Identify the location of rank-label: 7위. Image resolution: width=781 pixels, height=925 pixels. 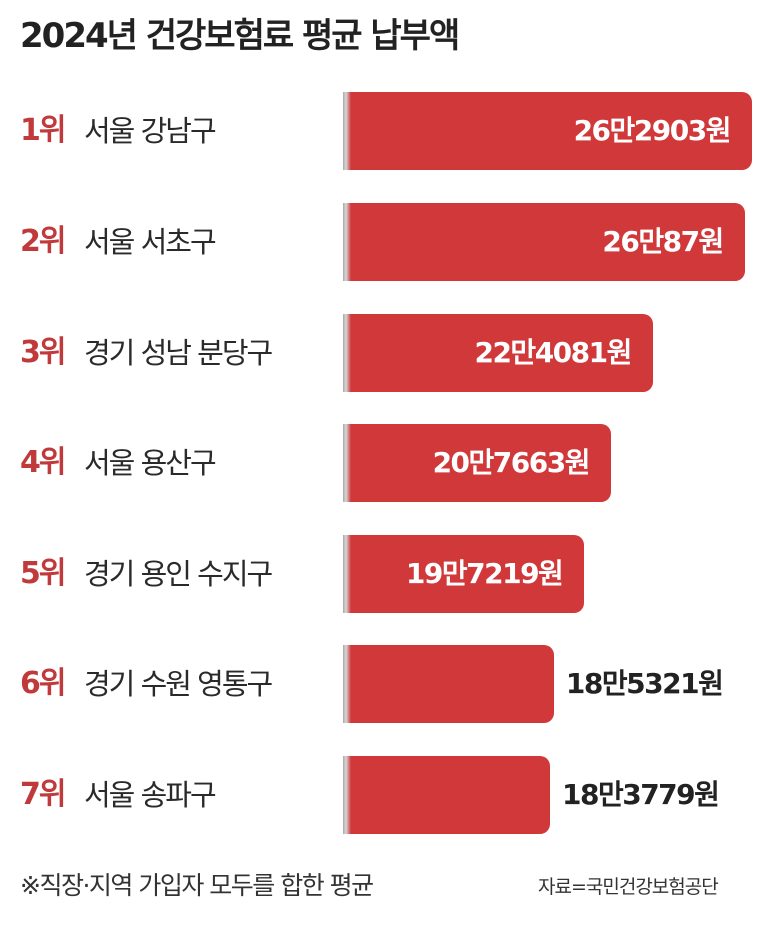
(43, 794).